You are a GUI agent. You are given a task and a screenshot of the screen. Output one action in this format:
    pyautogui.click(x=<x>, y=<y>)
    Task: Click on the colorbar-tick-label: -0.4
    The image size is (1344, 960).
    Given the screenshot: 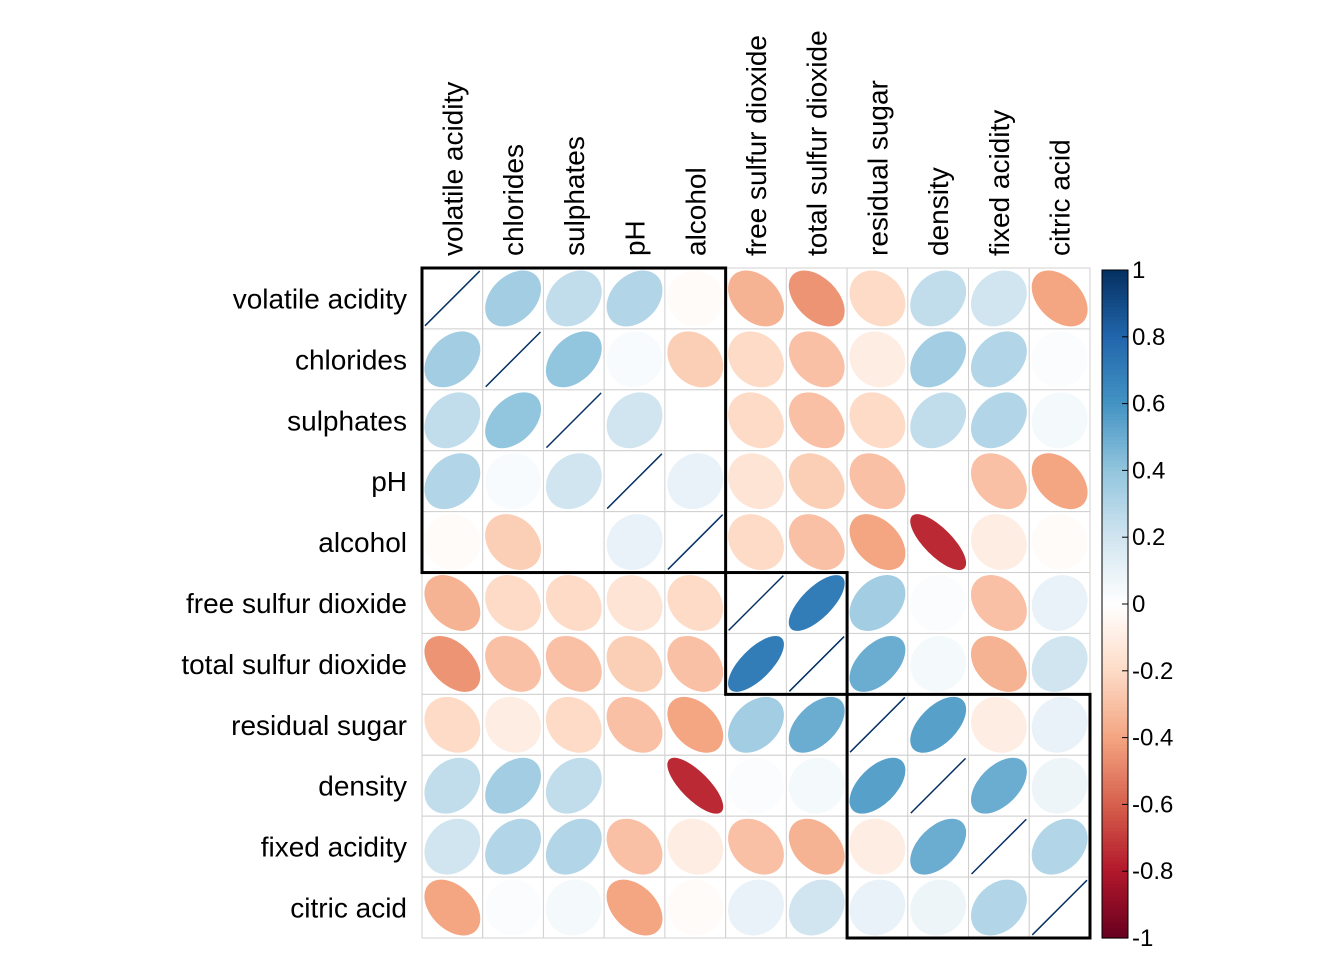 What is the action you would take?
    pyautogui.click(x=1152, y=738)
    